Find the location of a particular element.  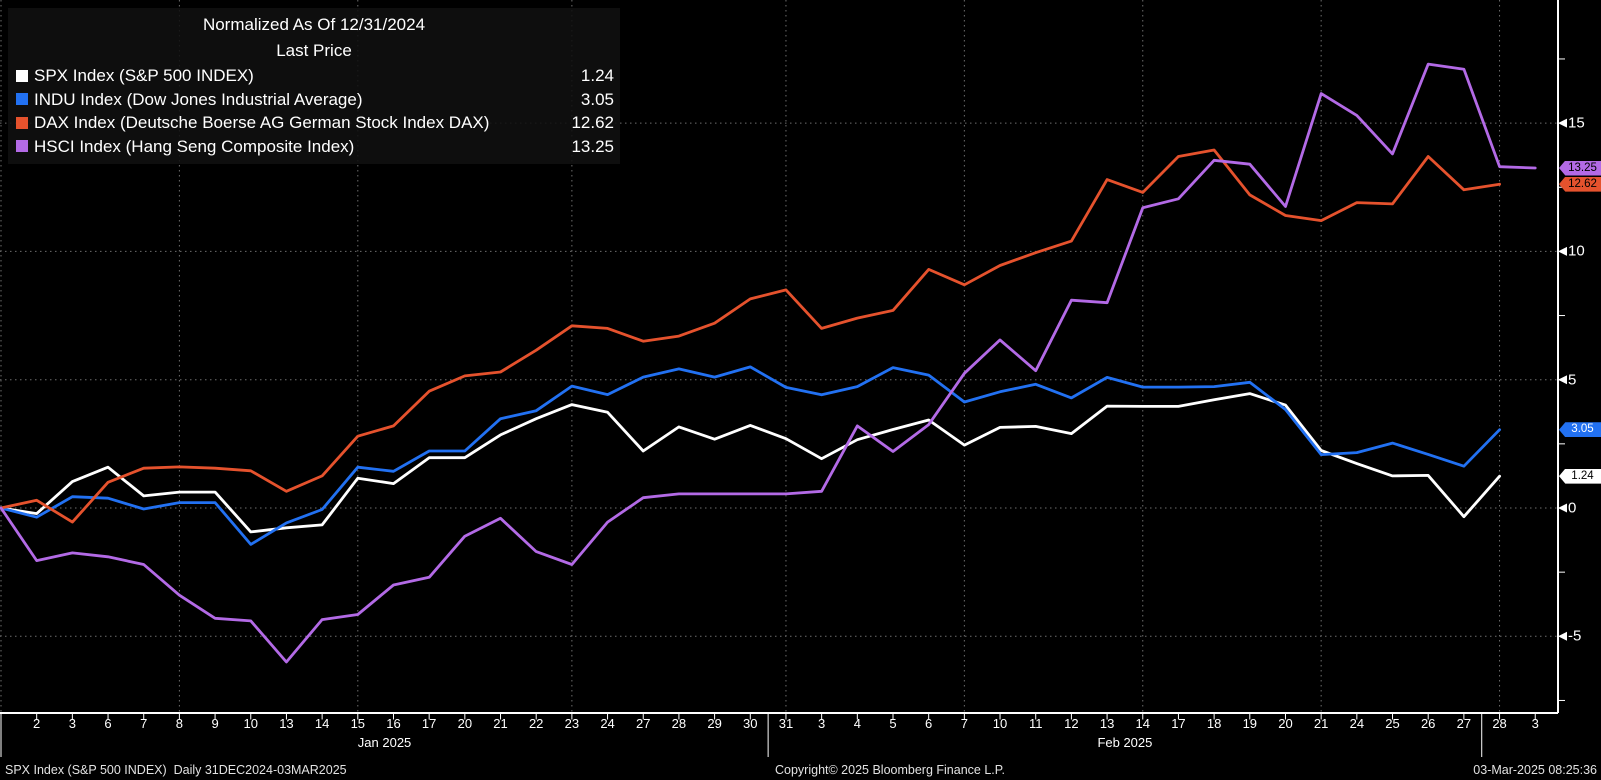

price-tag-hsci: 13.25 is located at coordinates (1580, 168).